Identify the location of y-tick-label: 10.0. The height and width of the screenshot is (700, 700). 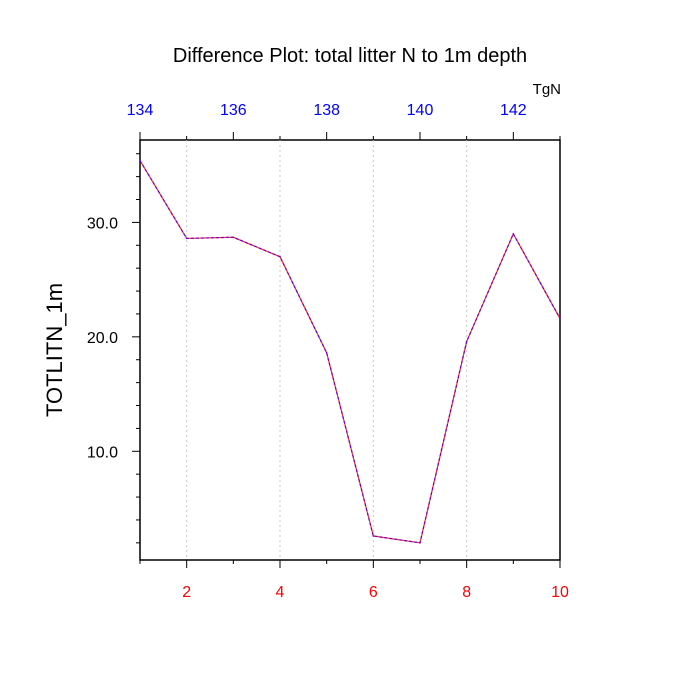
(102, 452).